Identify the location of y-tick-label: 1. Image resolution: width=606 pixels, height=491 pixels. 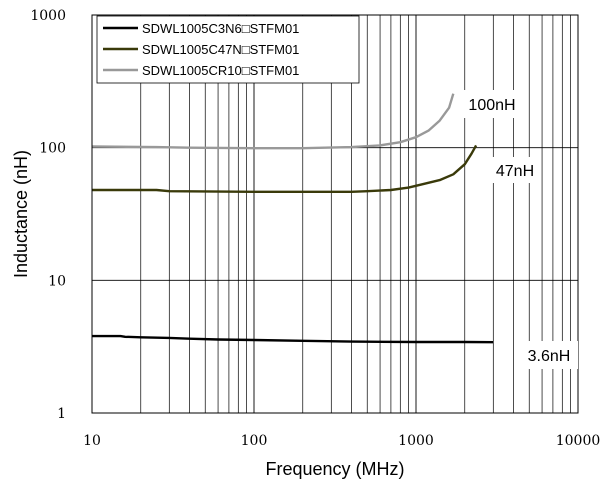
(61, 414).